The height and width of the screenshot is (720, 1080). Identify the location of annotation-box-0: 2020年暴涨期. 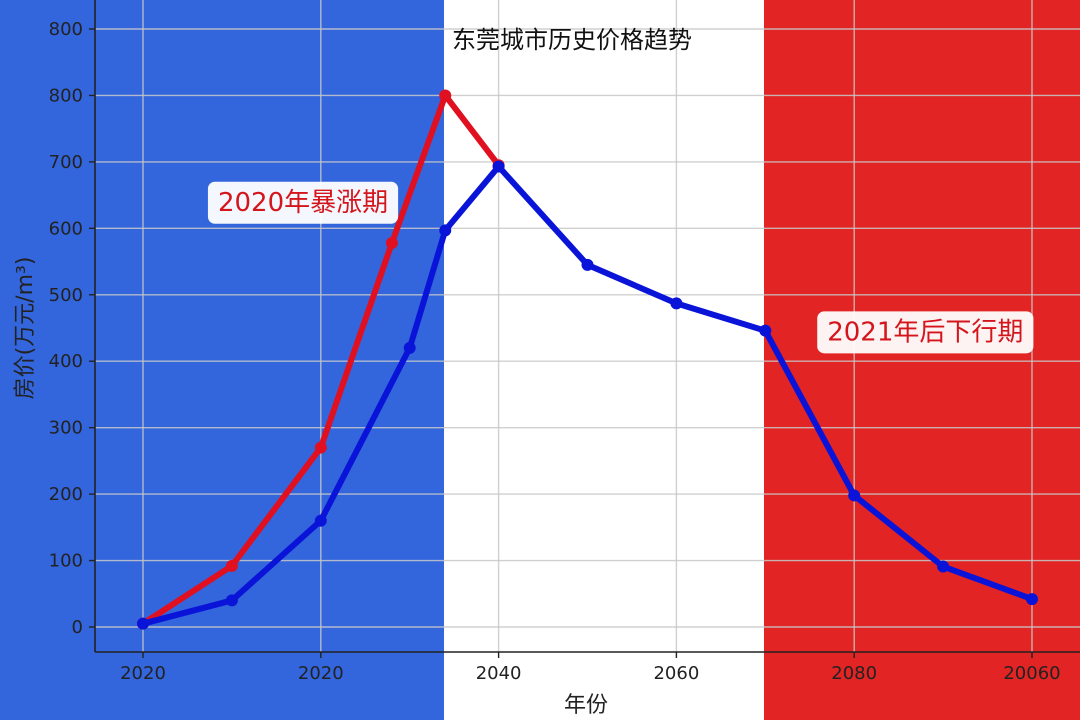
(303, 202).